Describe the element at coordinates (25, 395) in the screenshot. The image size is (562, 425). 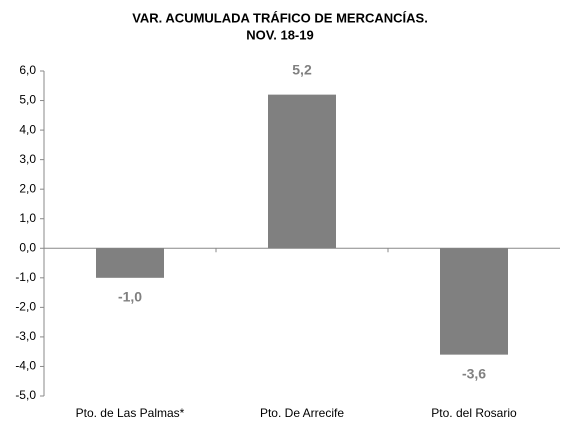
I see `y-tick-label: -5,0` at that location.